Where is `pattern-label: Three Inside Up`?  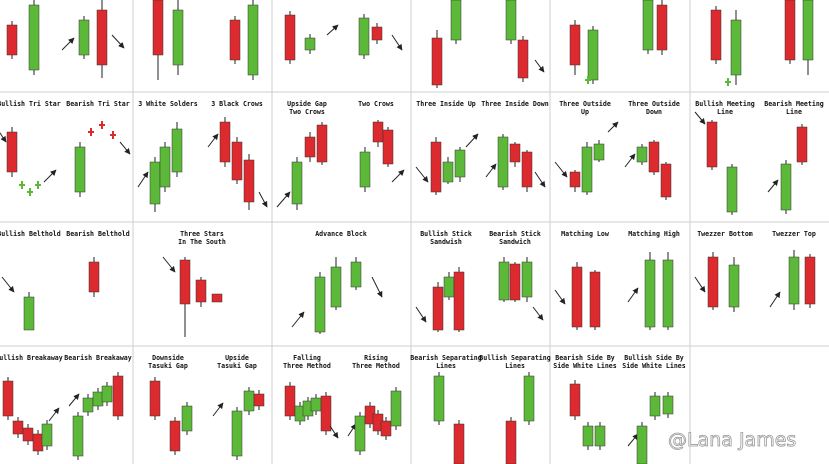 pattern-label: Three Inside Up is located at coordinates (446, 104).